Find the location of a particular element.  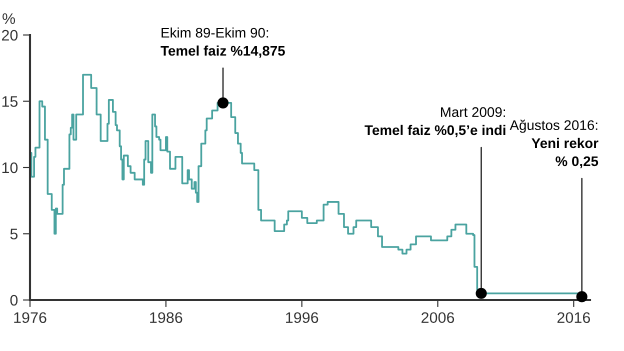

annotation: Ağustos 2016: Yeni rekor % 0,25 is located at coordinates (554, 144).